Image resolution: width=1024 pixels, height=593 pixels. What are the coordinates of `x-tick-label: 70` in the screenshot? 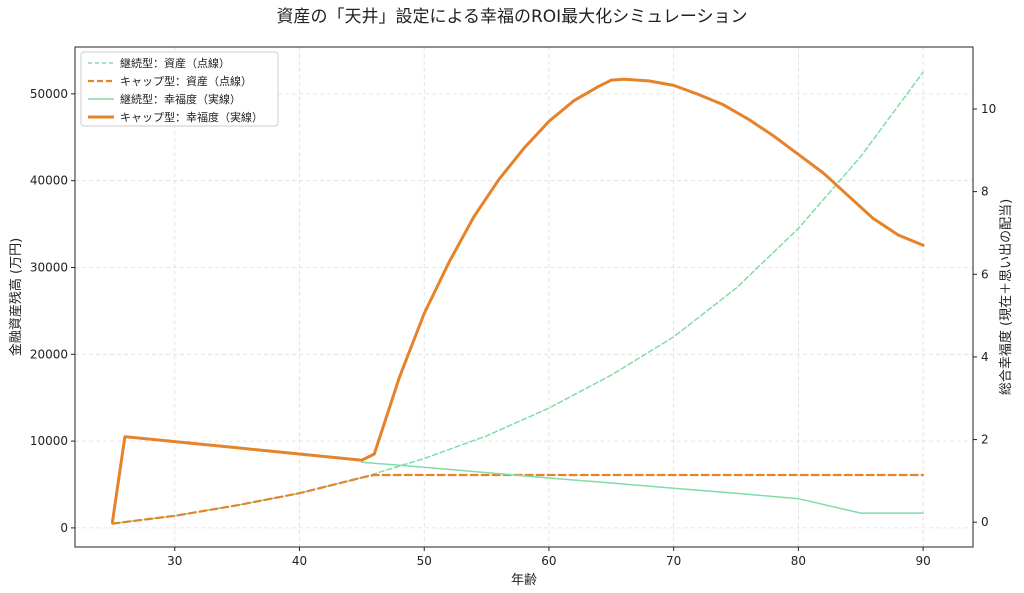 It's located at (673, 561).